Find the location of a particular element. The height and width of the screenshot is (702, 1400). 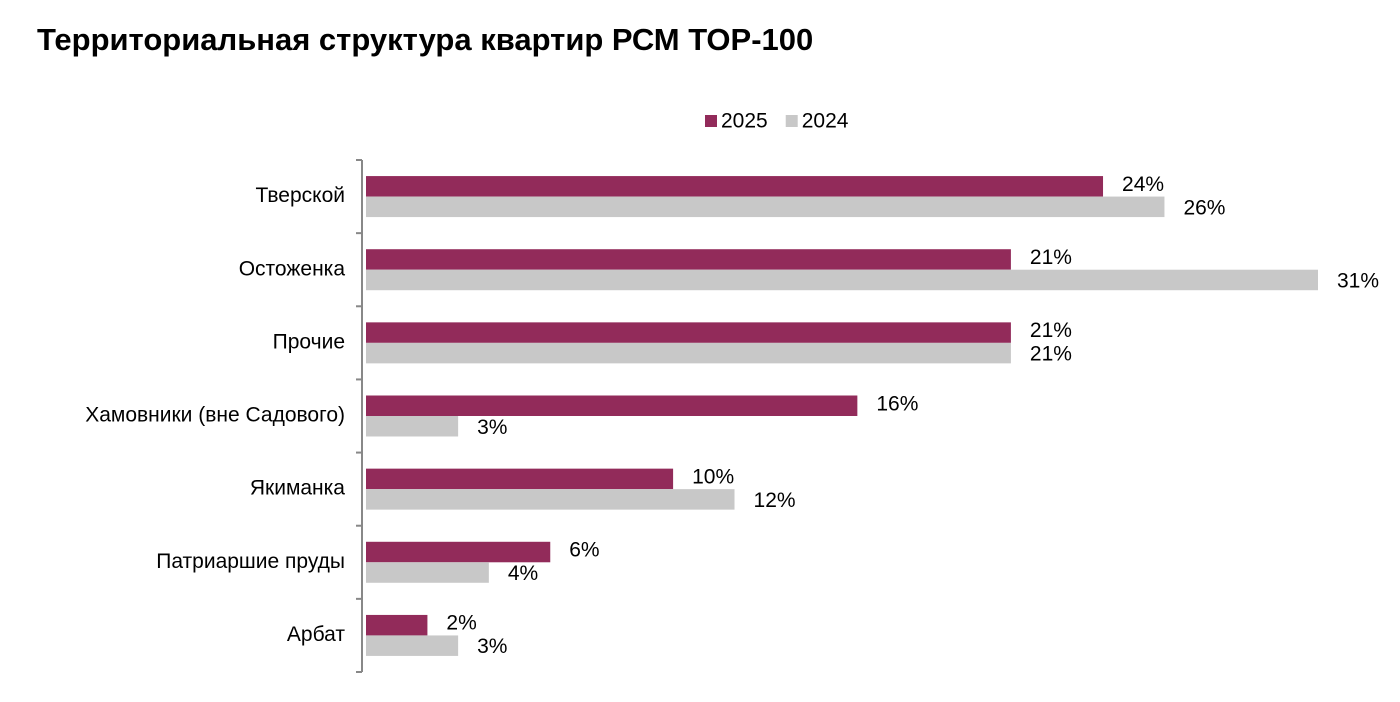

y-tick-label: Остоженка is located at coordinates (292, 268).